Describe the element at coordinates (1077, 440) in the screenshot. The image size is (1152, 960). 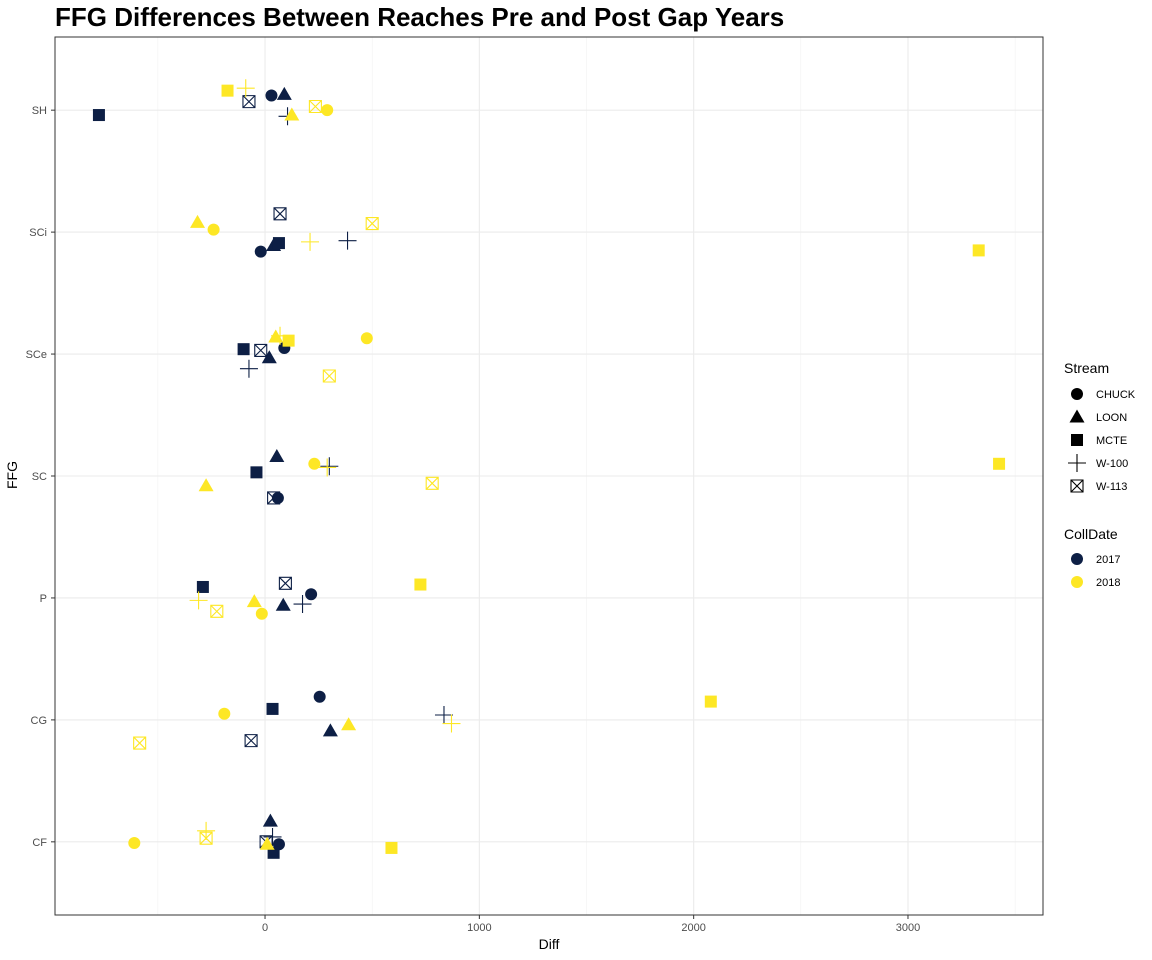
I see `legend-key-mcte` at that location.